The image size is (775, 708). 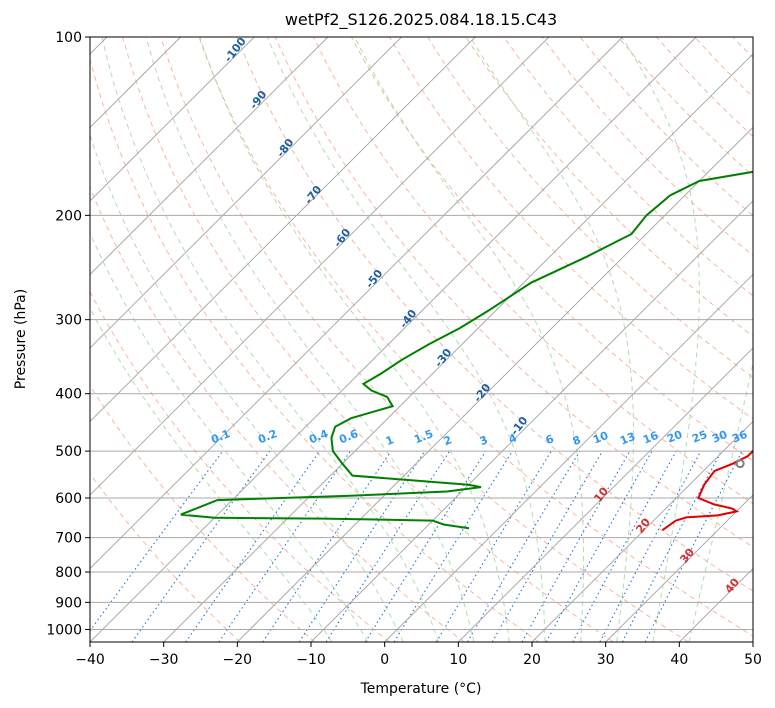 What do you see at coordinates (448, 440) in the screenshot?
I see `mixing-ratio-label: 2` at bounding box center [448, 440].